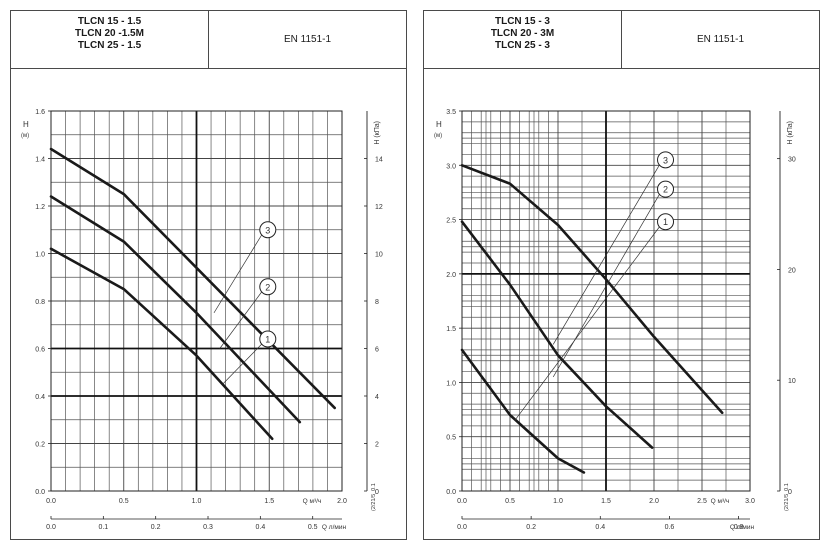 The image size is (820, 543). What do you see at coordinates (379, 207) in the screenshot?
I see `y2-tick-label: 12` at bounding box center [379, 207].